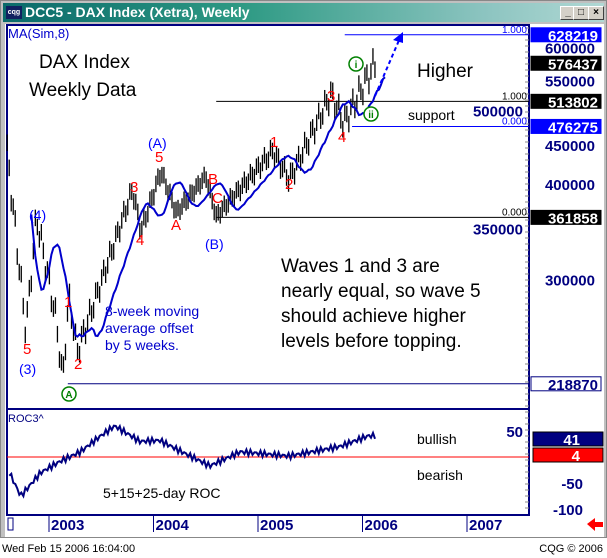 This screenshot has width=607, height=558. I want to click on wave-label: A, so click(176, 225).